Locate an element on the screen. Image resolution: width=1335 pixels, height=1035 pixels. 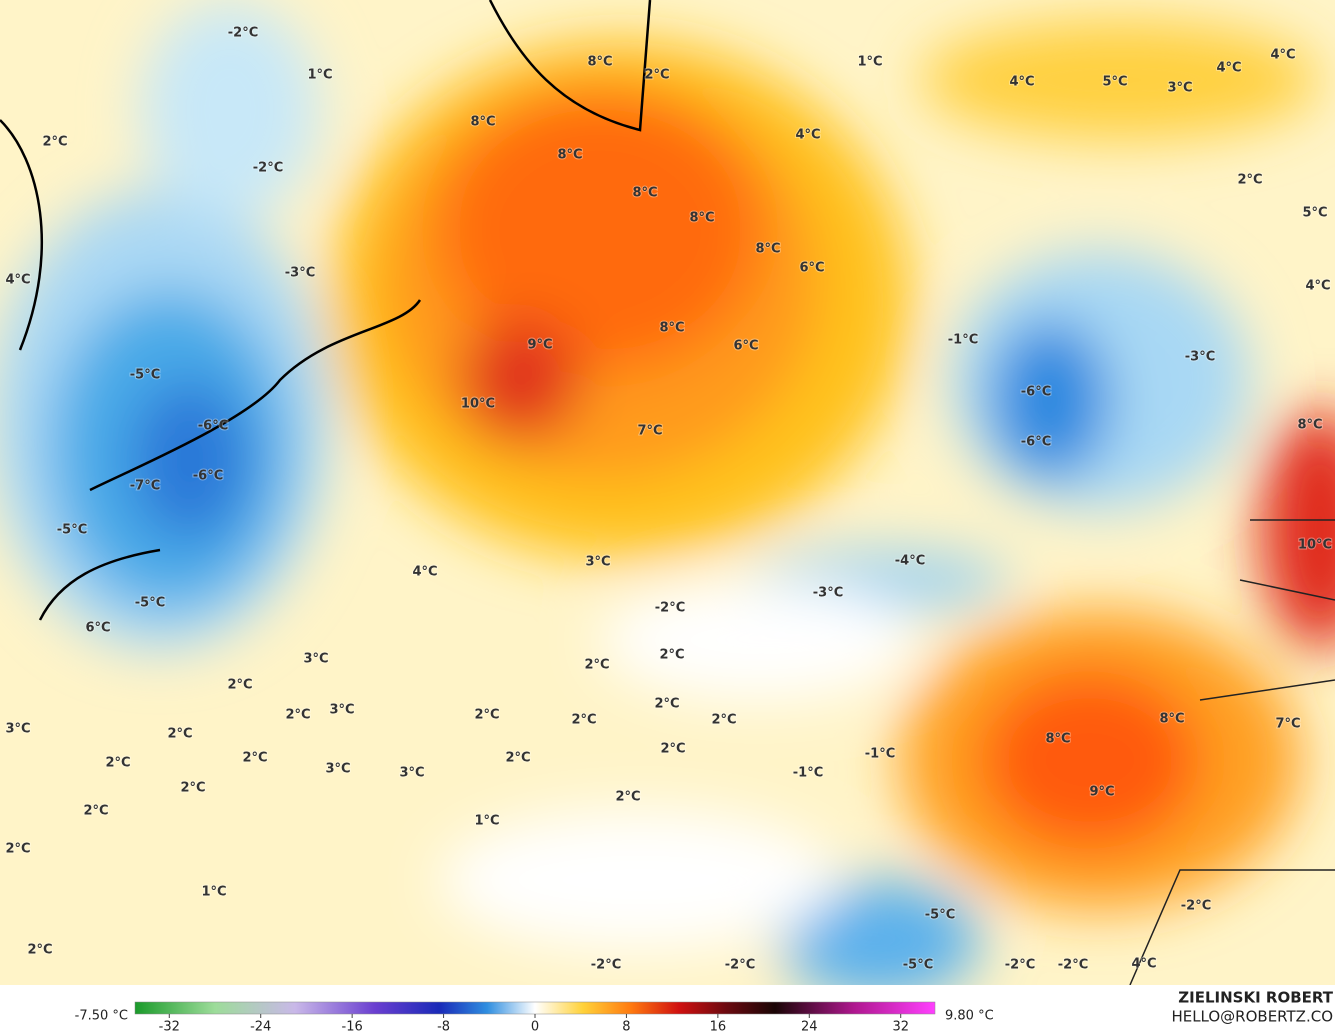
credit-name: ZIELINSKI ROBERT is located at coordinates (1255, 998).